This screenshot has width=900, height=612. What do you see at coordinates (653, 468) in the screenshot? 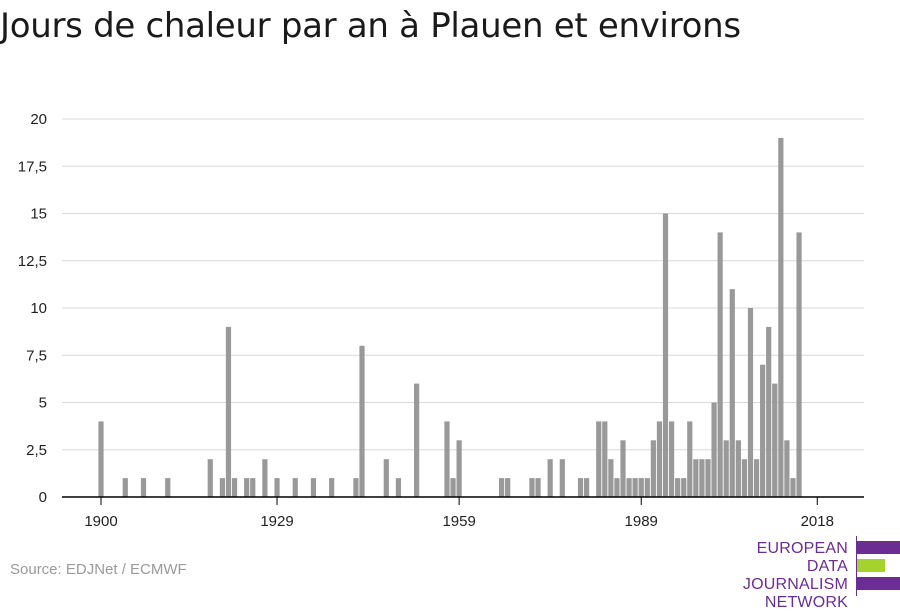
I see `bar-1991` at bounding box center [653, 468].